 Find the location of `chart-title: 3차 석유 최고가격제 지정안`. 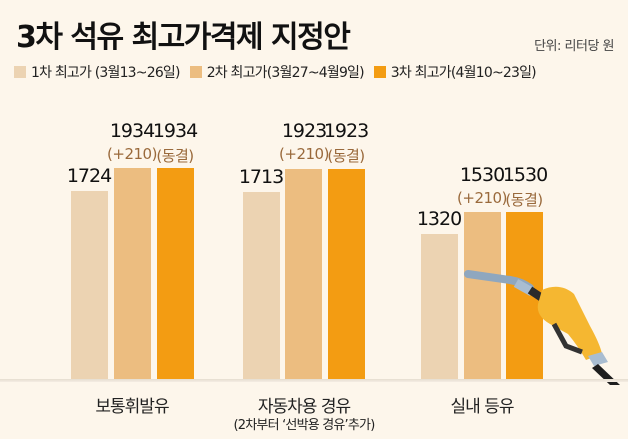

chart-title: 3차 석유 최고가격제 지정안 is located at coordinates (183, 37).